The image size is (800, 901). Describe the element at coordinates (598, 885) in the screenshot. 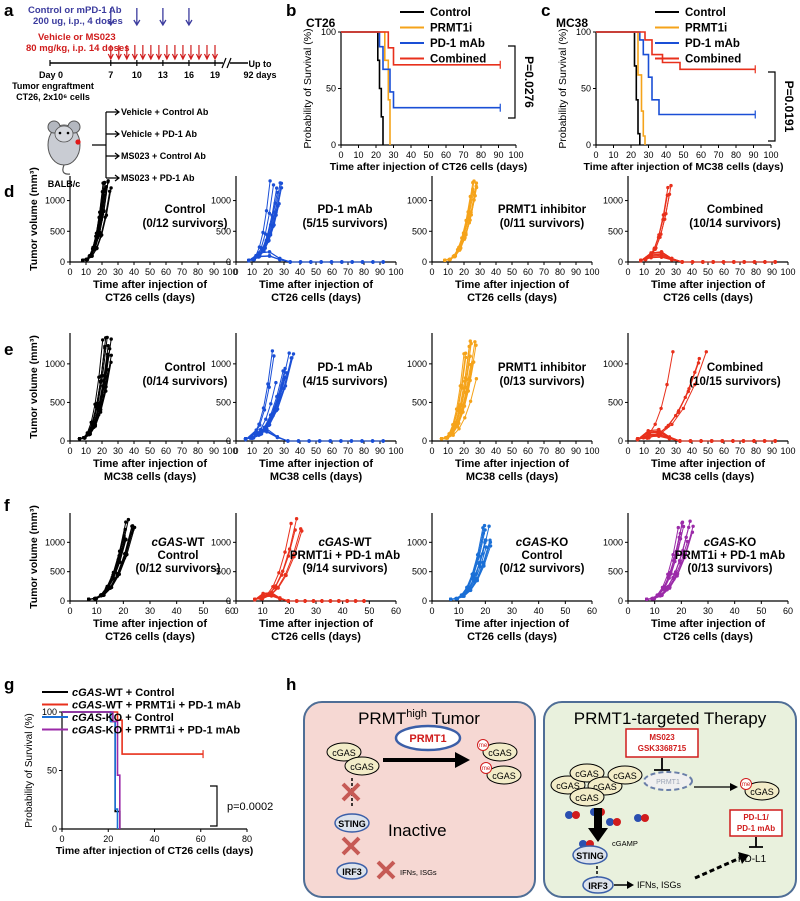

I see `irf3-right` at that location.